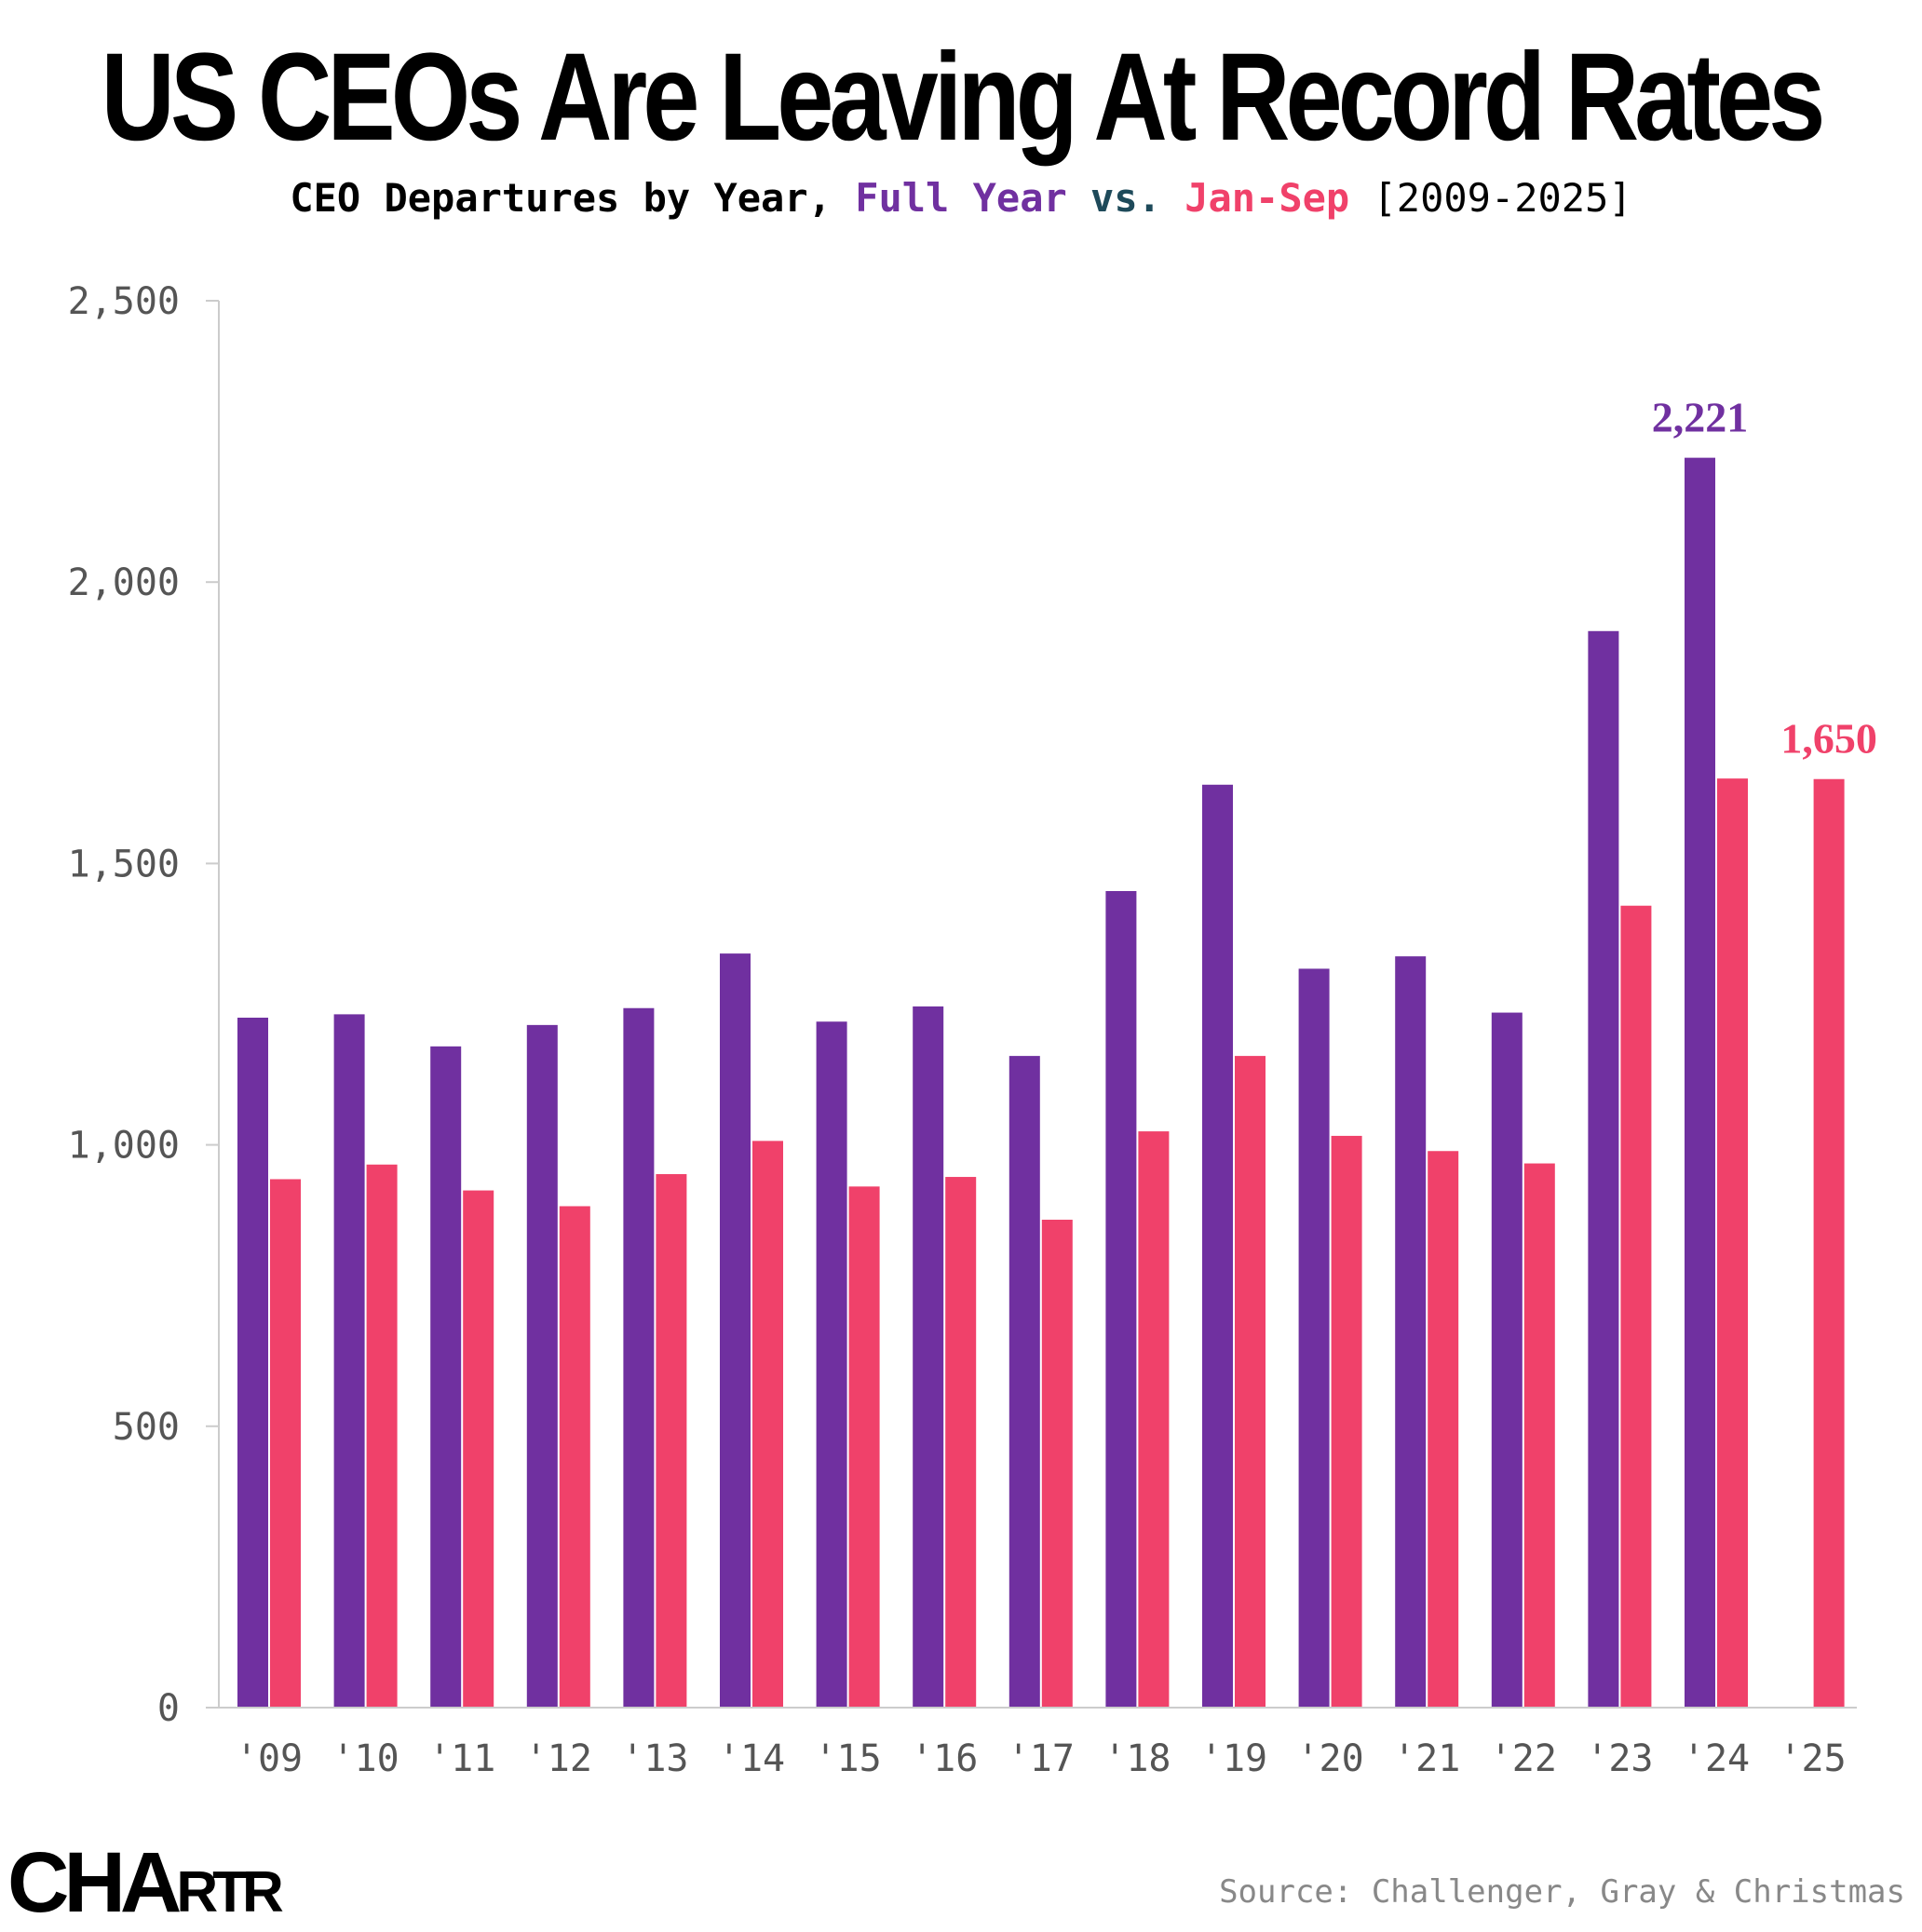 Image resolution: width=1922 pixels, height=1932 pixels. Describe the element at coordinates (944, 1758) in the screenshot. I see `x-tick-label: '16` at that location.